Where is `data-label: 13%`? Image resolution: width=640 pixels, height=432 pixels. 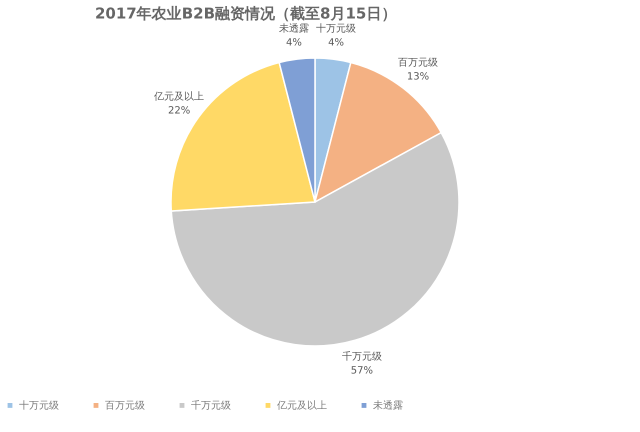 data-label: 13% is located at coordinates (418, 76).